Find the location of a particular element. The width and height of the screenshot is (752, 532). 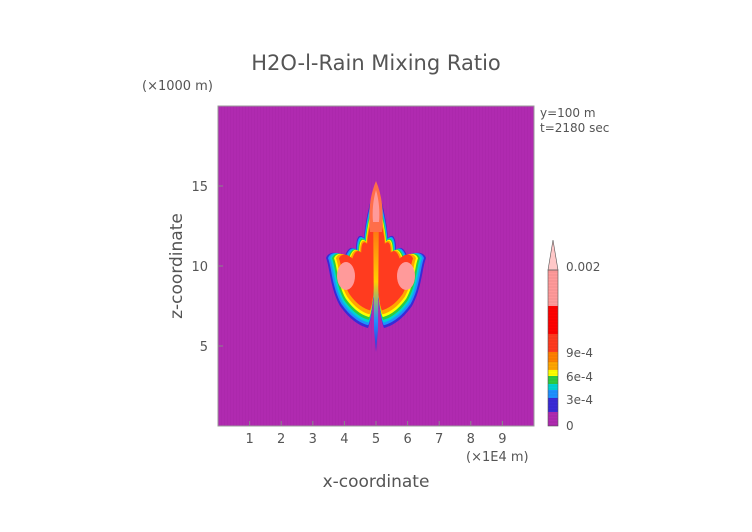

x-tick-label: 6 is located at coordinates (407, 439).